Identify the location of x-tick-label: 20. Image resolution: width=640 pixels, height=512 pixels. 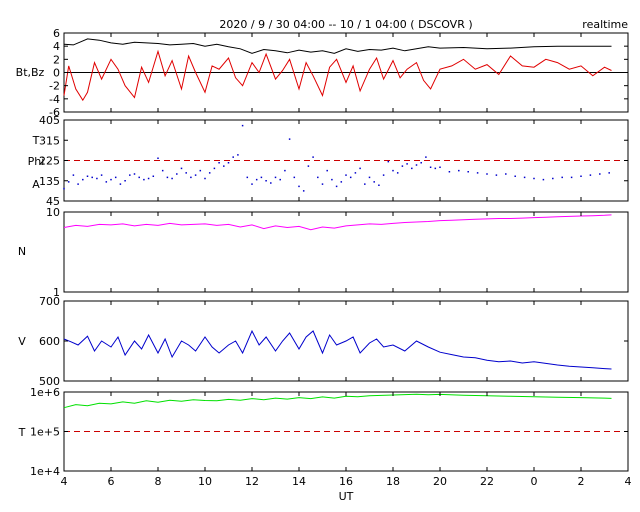
(440, 481).